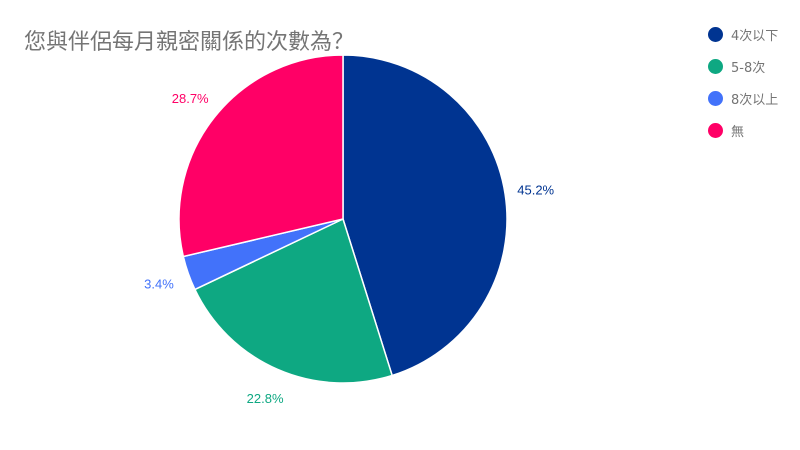  What do you see at coordinates (755, 100) in the screenshot?
I see `legend-label: 8次以上` at bounding box center [755, 100].